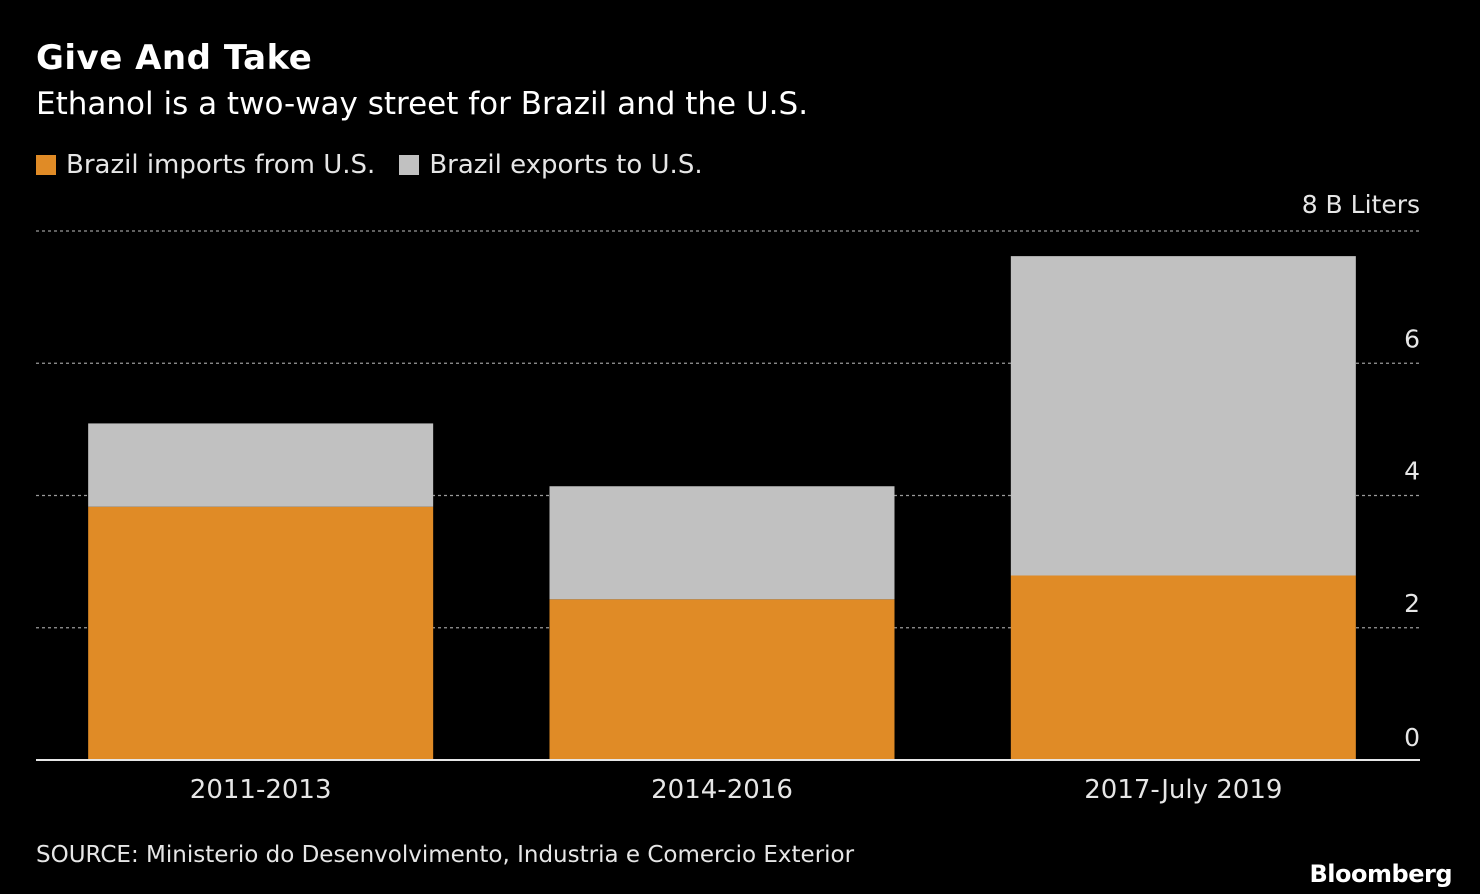  I want to click on x-tick-label-3: 2017-July 2019, so click(1183, 790).